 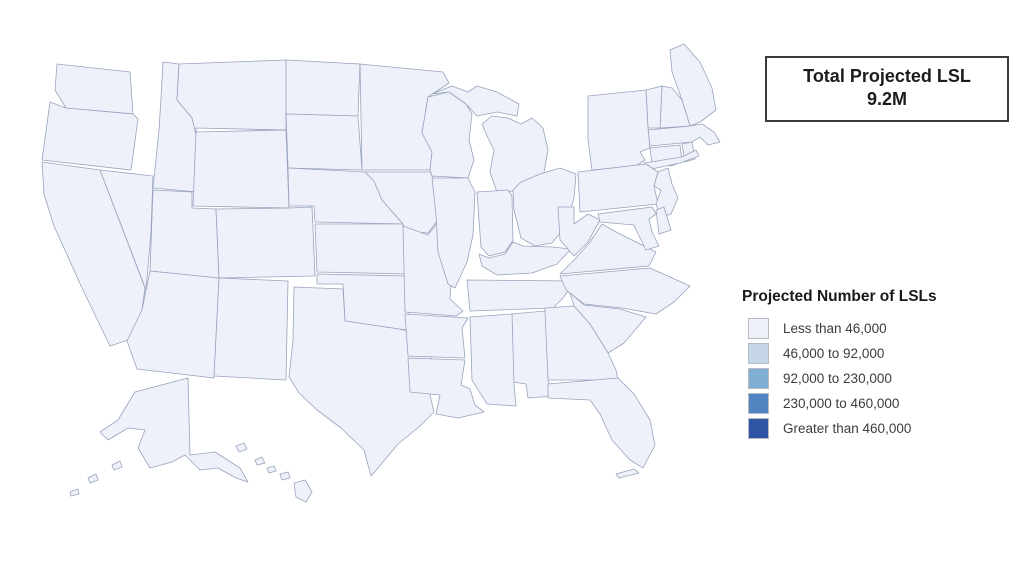 I want to click on state-VT, so click(x=654, y=107).